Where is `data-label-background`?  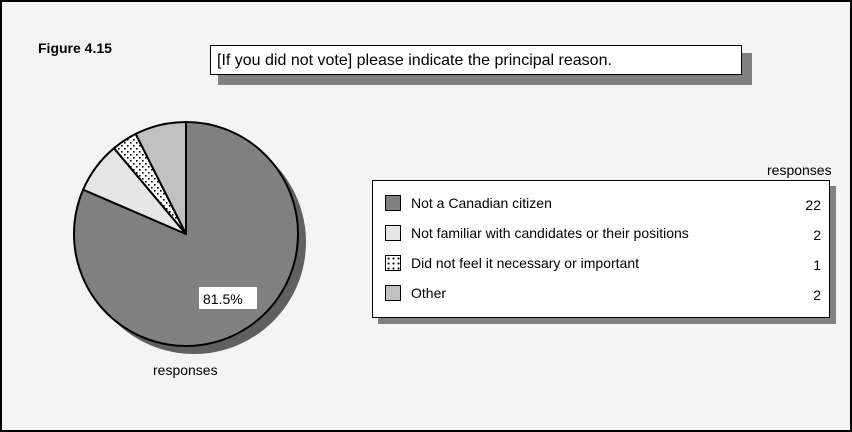
data-label-background is located at coordinates (228, 298).